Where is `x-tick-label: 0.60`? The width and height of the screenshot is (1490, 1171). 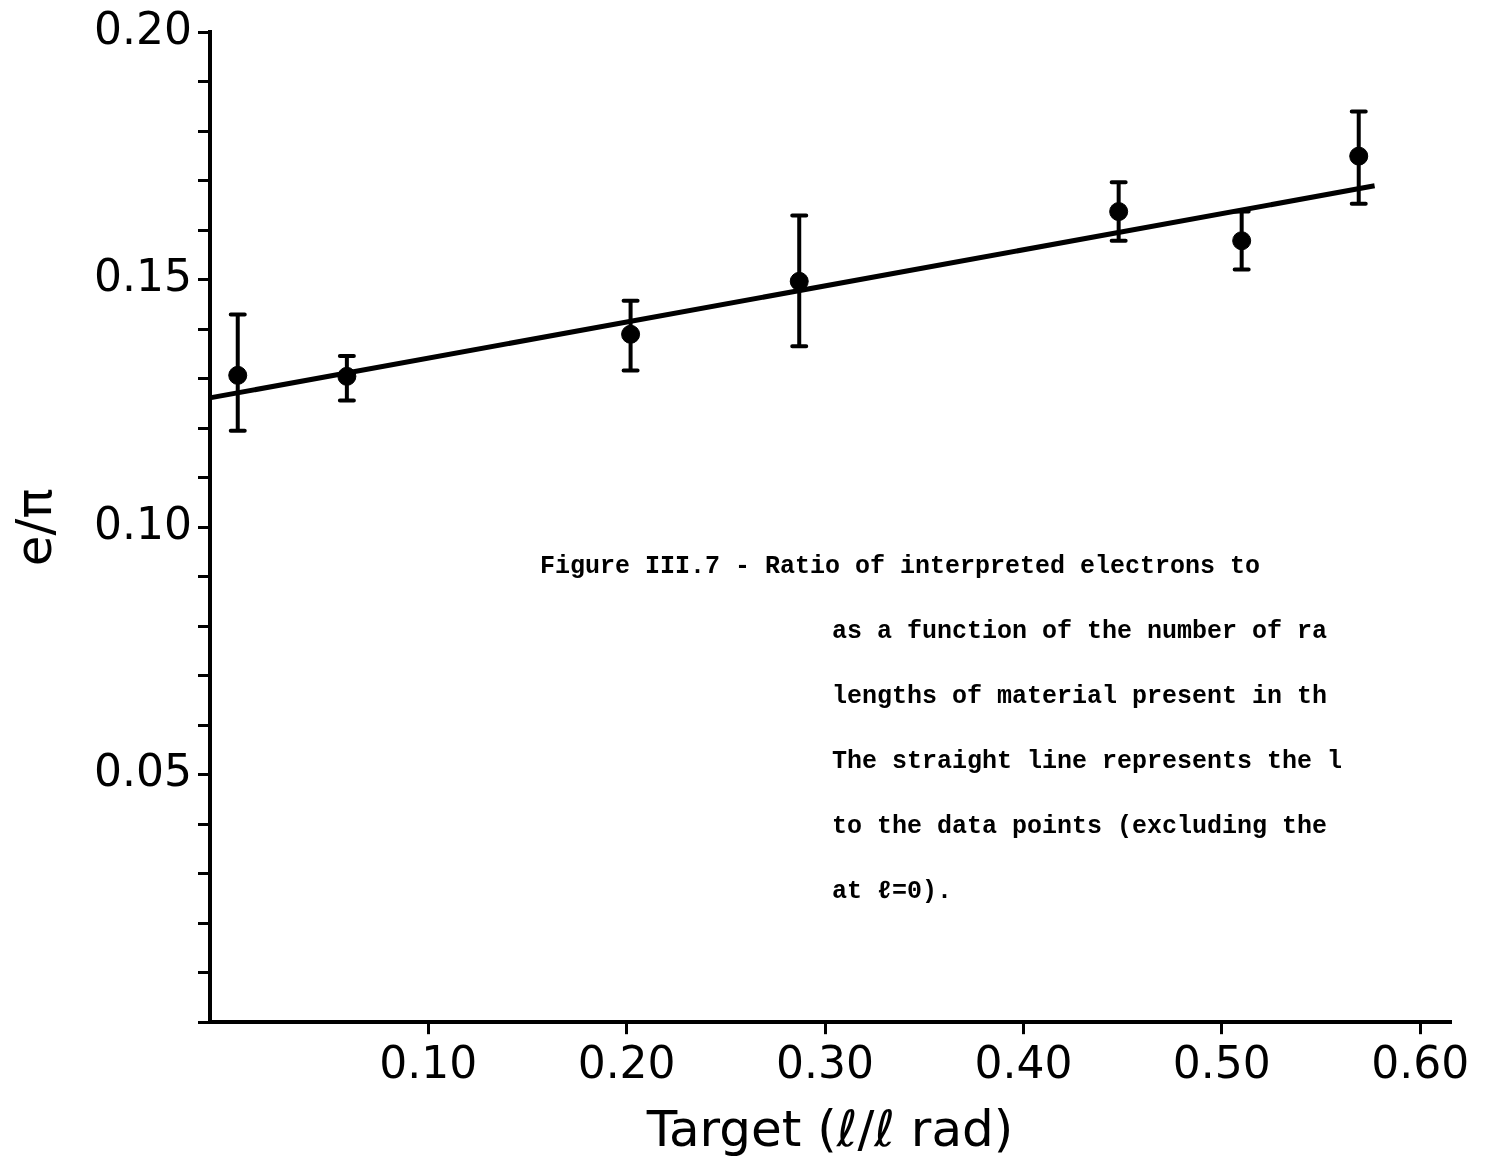
x-tick-label: 0.60 is located at coordinates (1420, 1063).